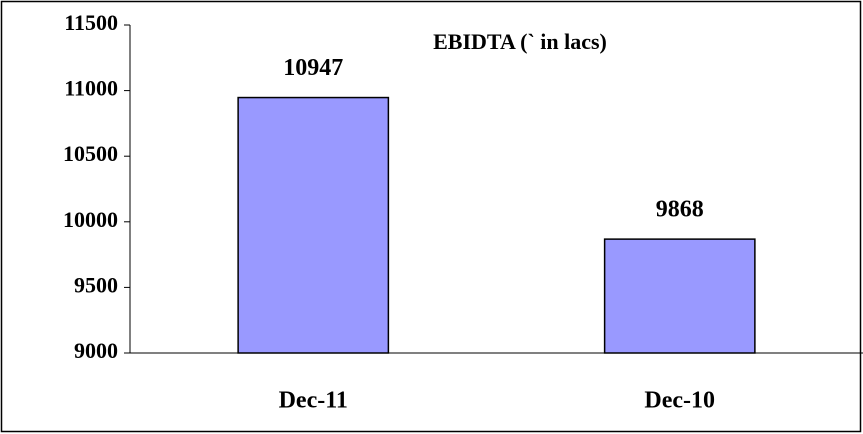 The width and height of the screenshot is (863, 434). Describe the element at coordinates (520, 41) in the screenshot. I see `chart-title: EBIDTA (` in lacs)` at that location.